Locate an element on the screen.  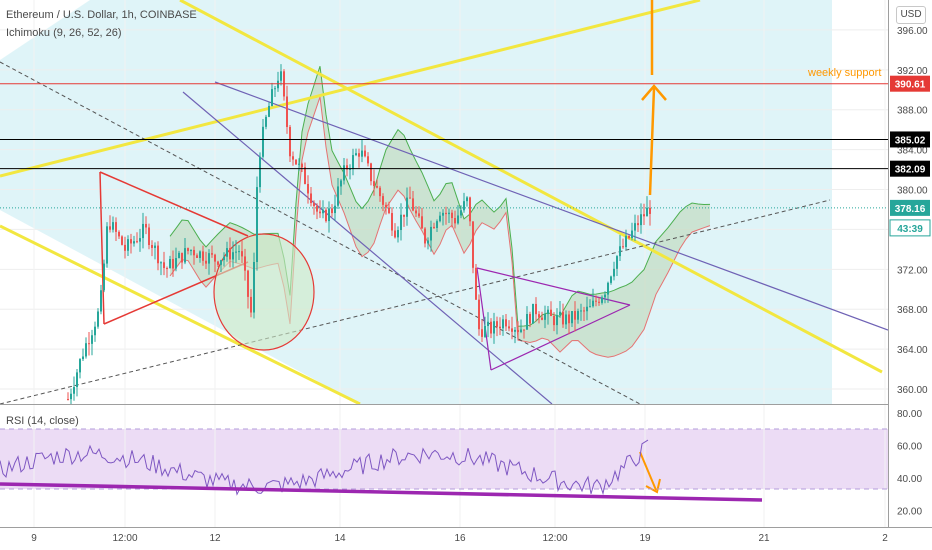
price-tick-label: 396.00 is located at coordinates (912, 31).